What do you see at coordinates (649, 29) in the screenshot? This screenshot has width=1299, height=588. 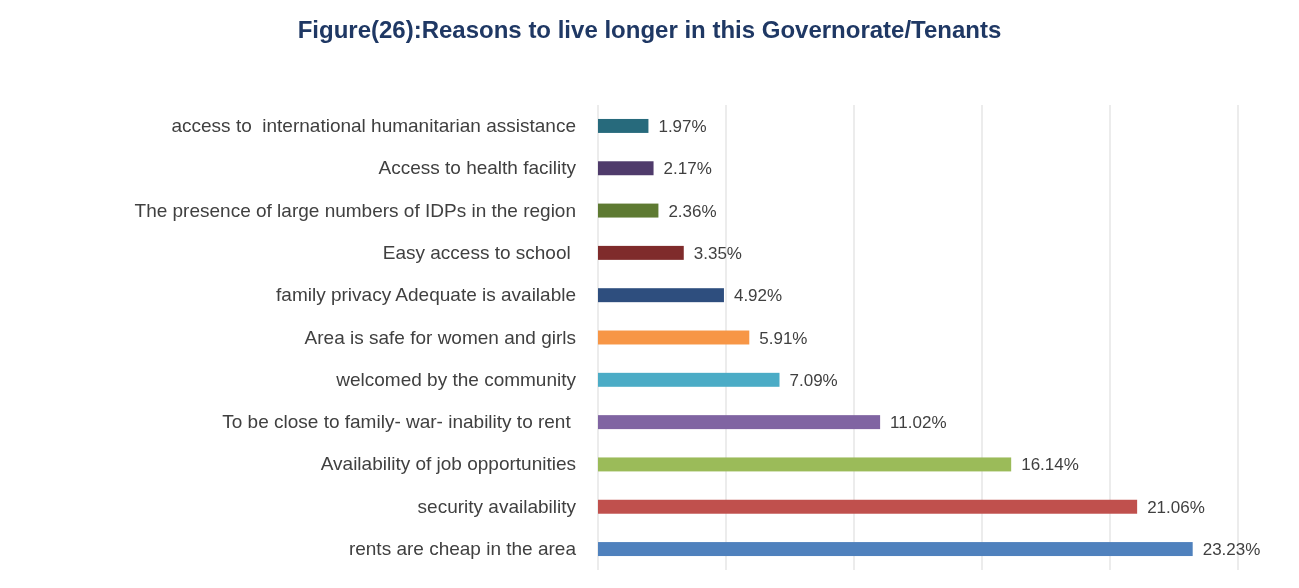 I see `chart-title: Figure(26):Reasons to live longer in this Governorate/Tenants` at bounding box center [649, 29].